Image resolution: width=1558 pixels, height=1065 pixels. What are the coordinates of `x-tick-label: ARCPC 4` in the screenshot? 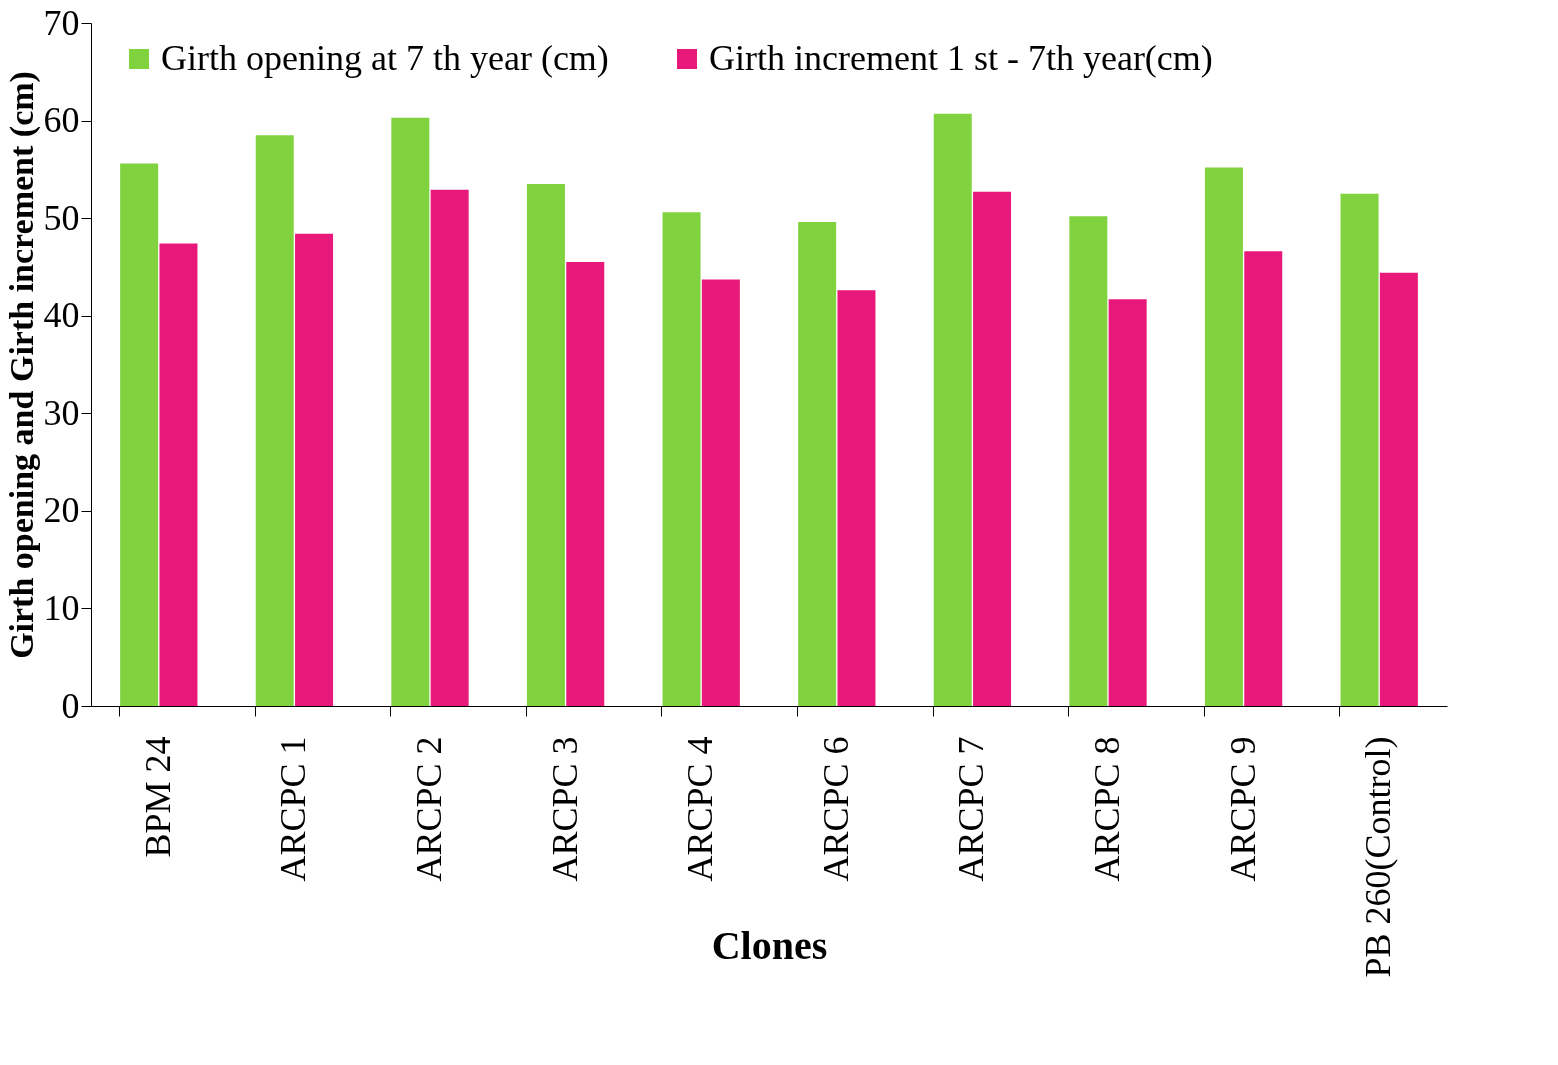 It's located at (700, 809).